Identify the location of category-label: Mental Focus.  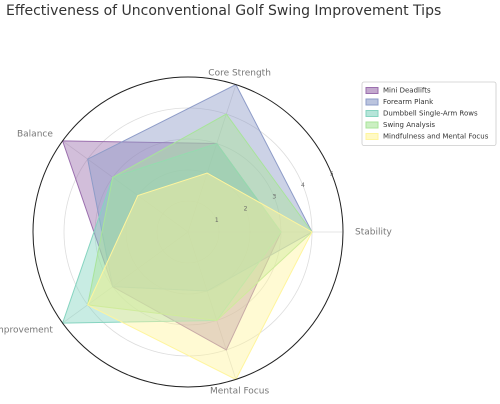
(239, 391).